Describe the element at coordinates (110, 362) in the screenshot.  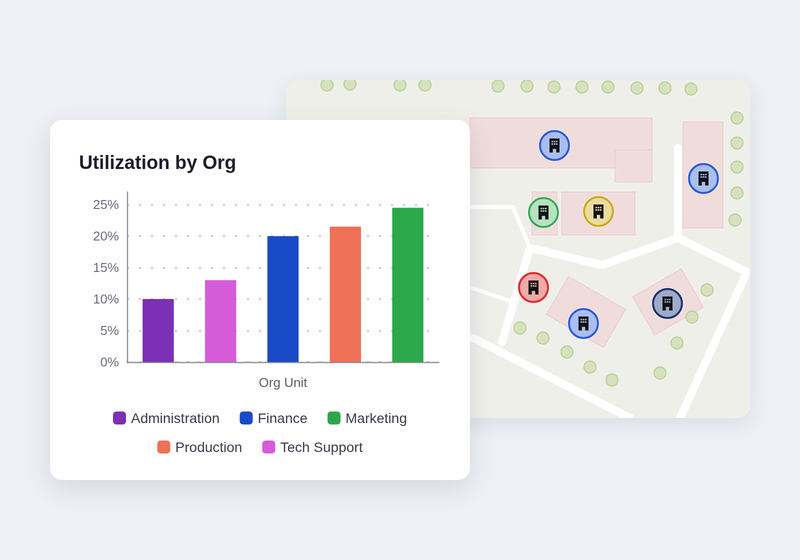
I see `y-tick-label: 0%` at that location.